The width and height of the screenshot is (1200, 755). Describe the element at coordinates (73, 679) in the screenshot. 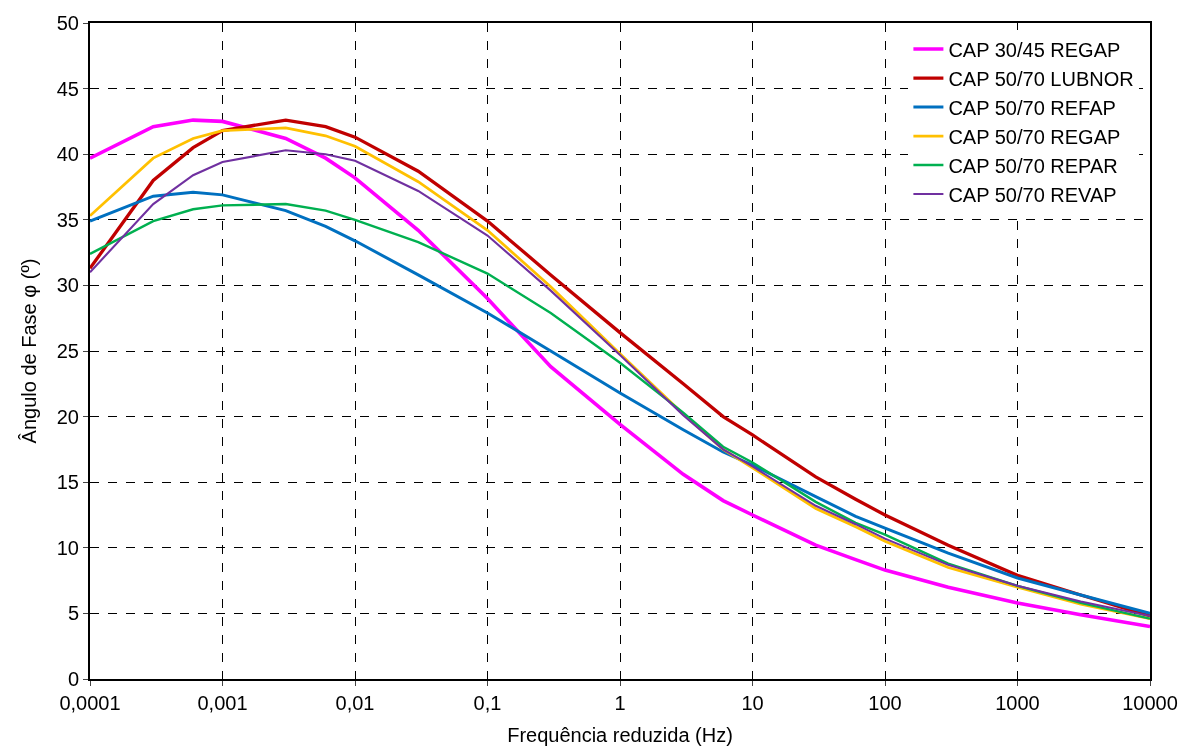

I see `y-tick-label: 0` at that location.